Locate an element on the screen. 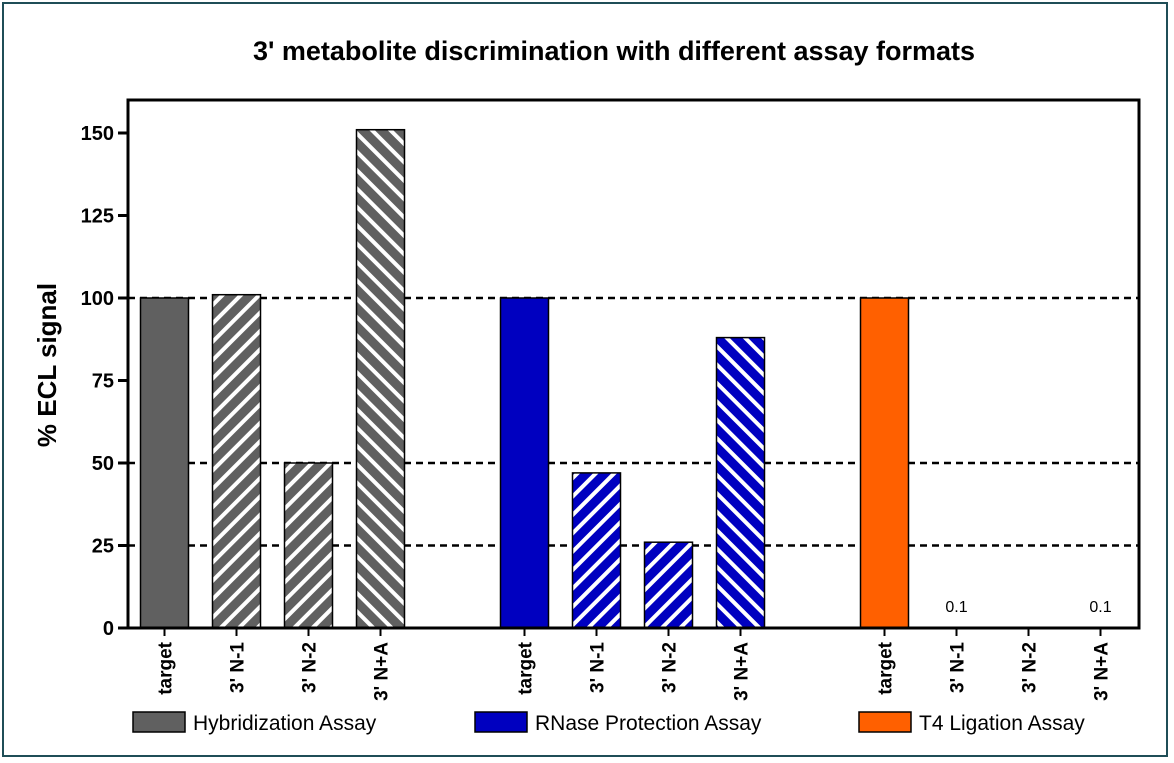  y-tick-label: 0 is located at coordinates (108, 629).